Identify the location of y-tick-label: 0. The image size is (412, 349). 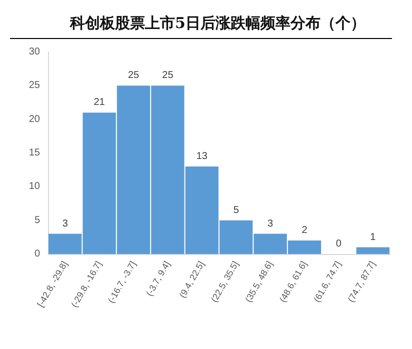
(37, 254).